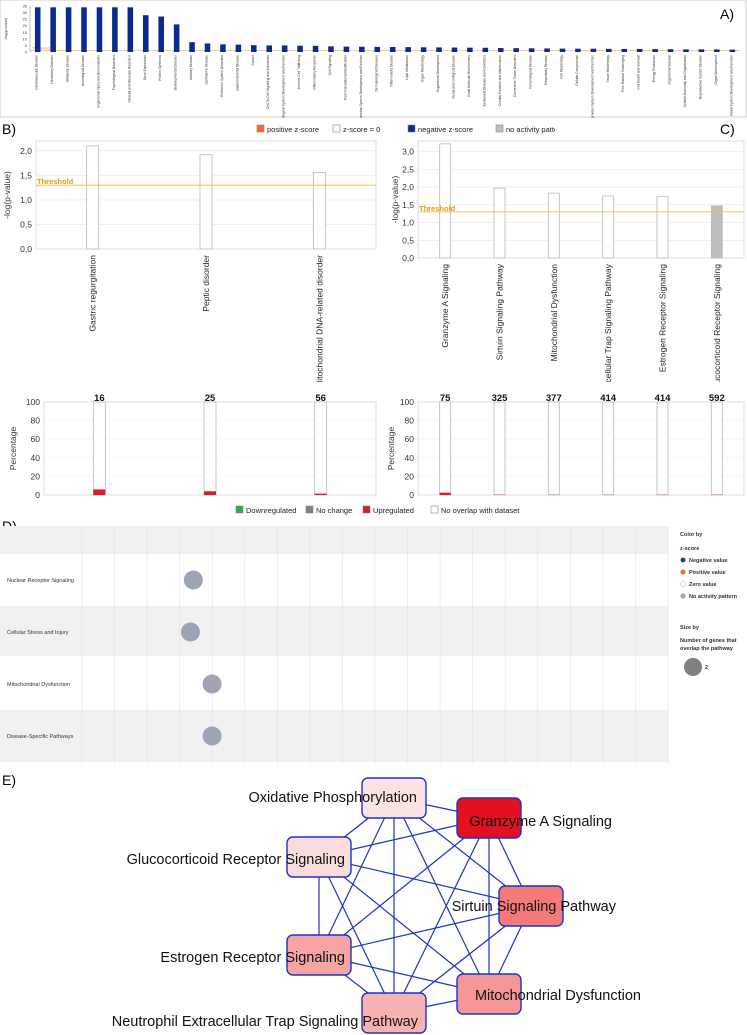 Image resolution: width=747 pixels, height=1035 pixels. What do you see at coordinates (690, 628) in the screenshot?
I see `legend-title: Size by` at bounding box center [690, 628].